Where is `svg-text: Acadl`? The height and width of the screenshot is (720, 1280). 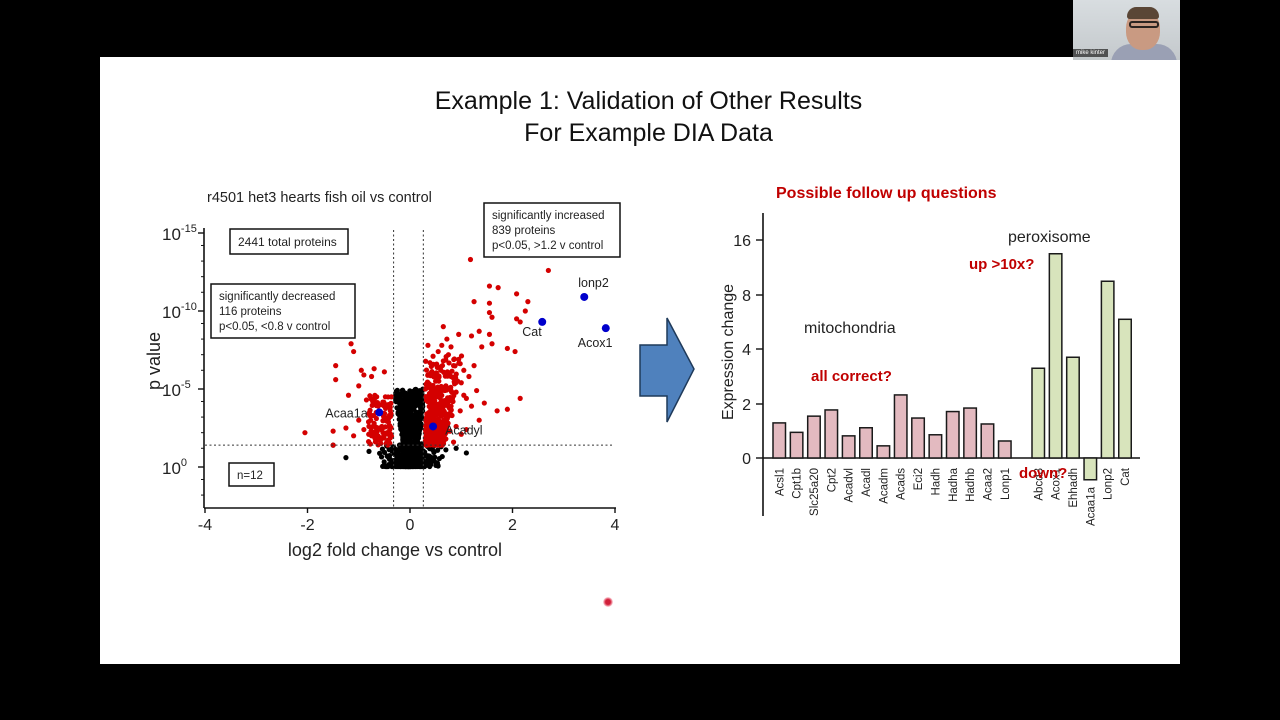 svg-text: Acadl is located at coordinates (867, 482).